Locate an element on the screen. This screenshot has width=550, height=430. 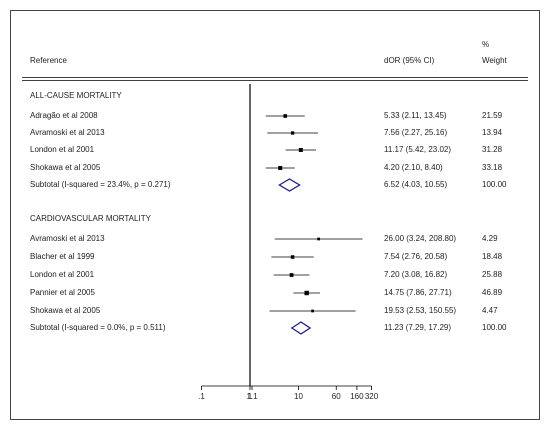
x-tick-label: 1.1 is located at coordinates (252, 396).